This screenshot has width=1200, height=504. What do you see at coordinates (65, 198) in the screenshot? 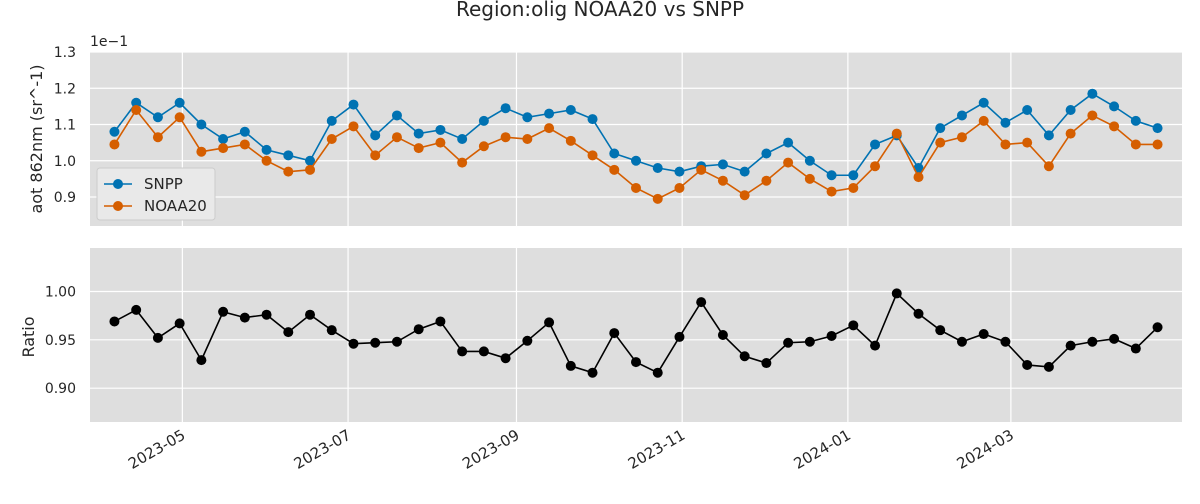
I see `top-y-tick-label: 0.9` at bounding box center [65, 198].